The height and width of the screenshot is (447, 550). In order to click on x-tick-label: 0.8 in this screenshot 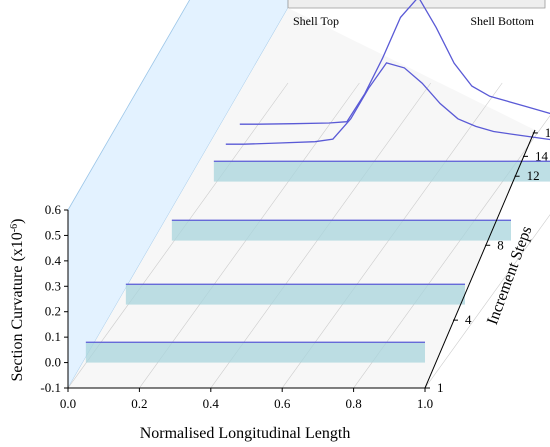, I will do `click(353, 403)`.